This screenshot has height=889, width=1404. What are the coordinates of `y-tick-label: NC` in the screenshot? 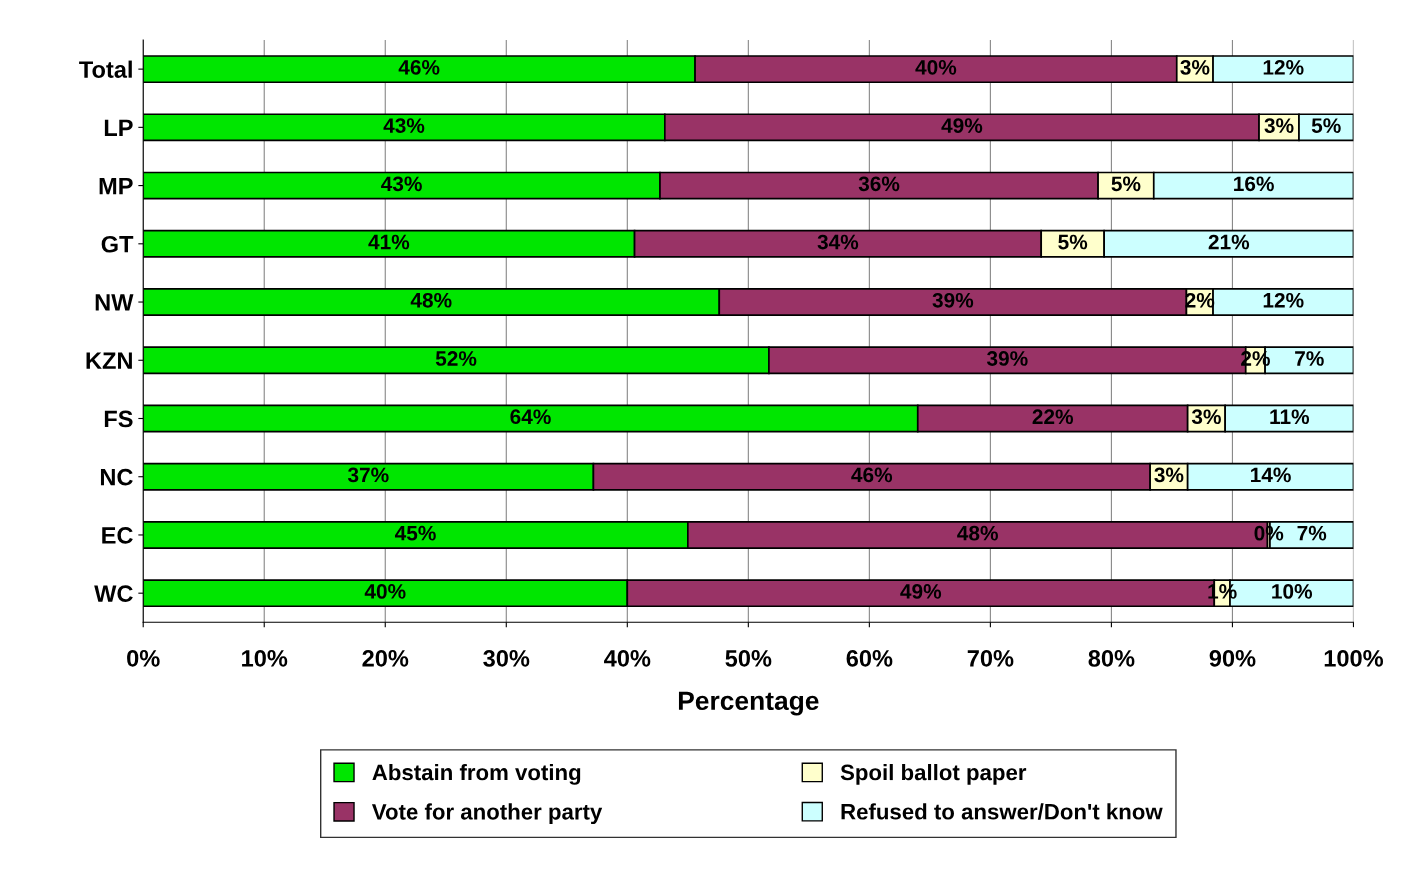 It's located at (116, 477).